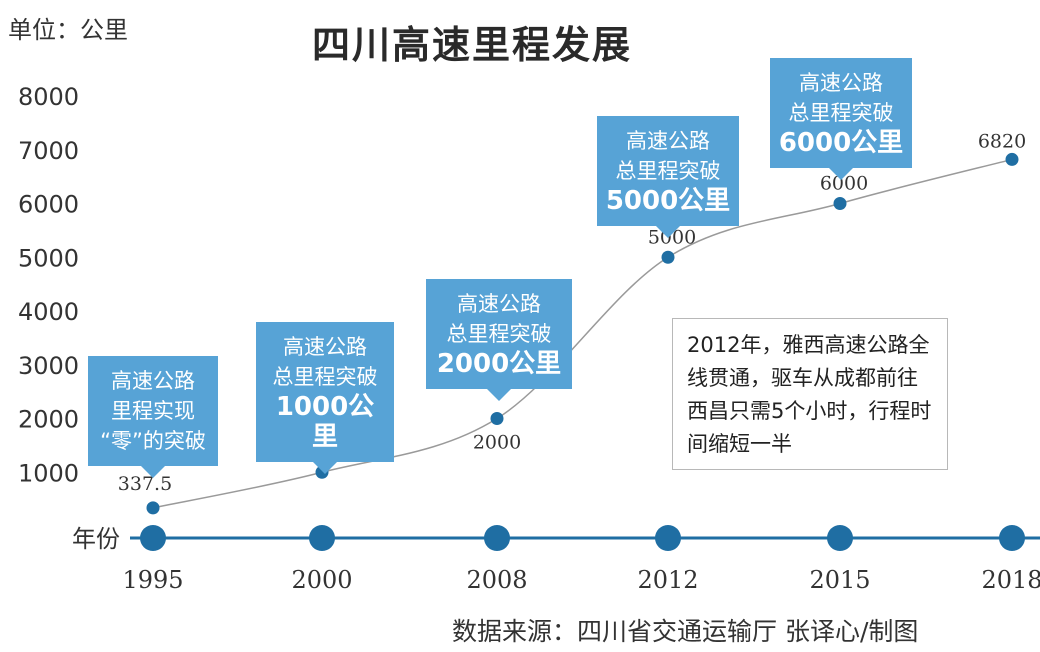  What do you see at coordinates (153, 441) in the screenshot?
I see `callout-line: “零”的突破` at bounding box center [153, 441].